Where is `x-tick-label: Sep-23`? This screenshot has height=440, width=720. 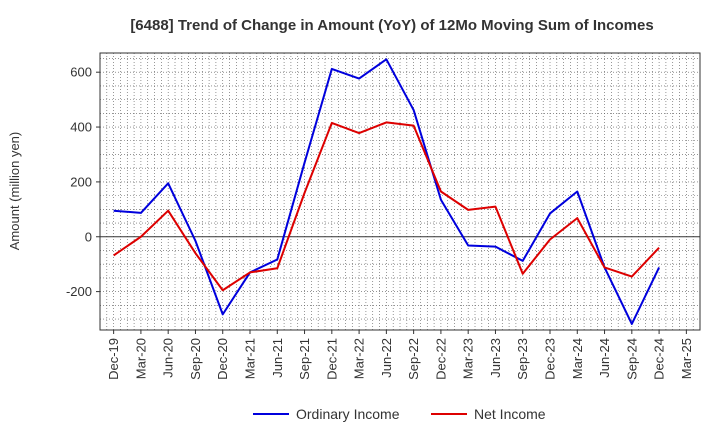
x-tick-label: Sep-23 is located at coordinates (522, 359).